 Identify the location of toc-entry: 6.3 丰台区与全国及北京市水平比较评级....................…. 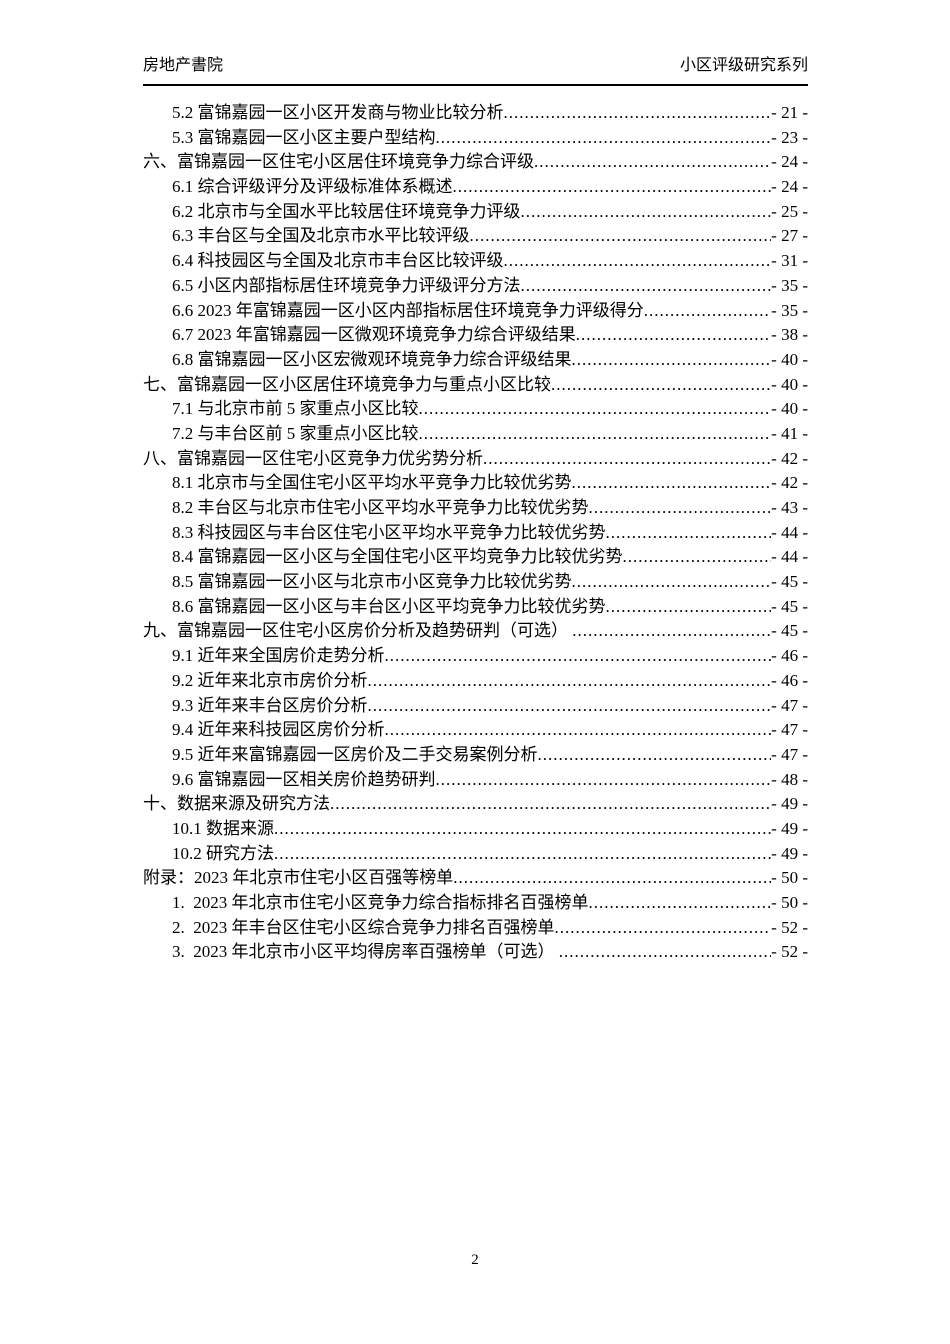
(475, 236).